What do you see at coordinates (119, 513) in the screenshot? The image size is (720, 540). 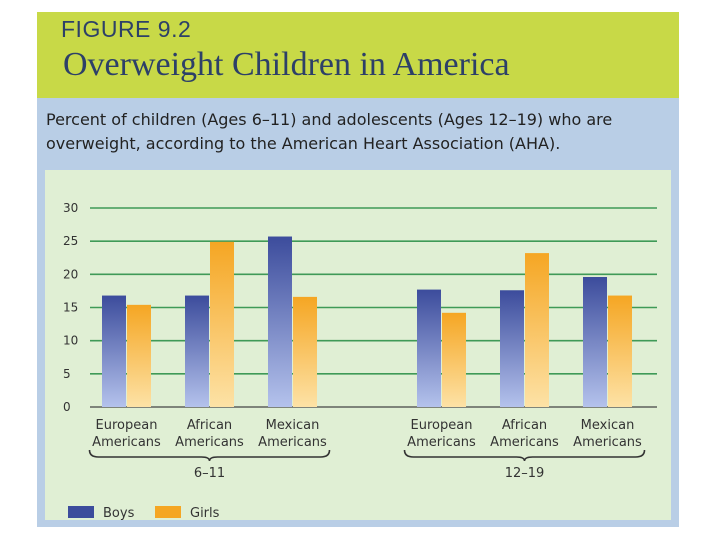 I see `legend-label-boys: Boys` at bounding box center [119, 513].